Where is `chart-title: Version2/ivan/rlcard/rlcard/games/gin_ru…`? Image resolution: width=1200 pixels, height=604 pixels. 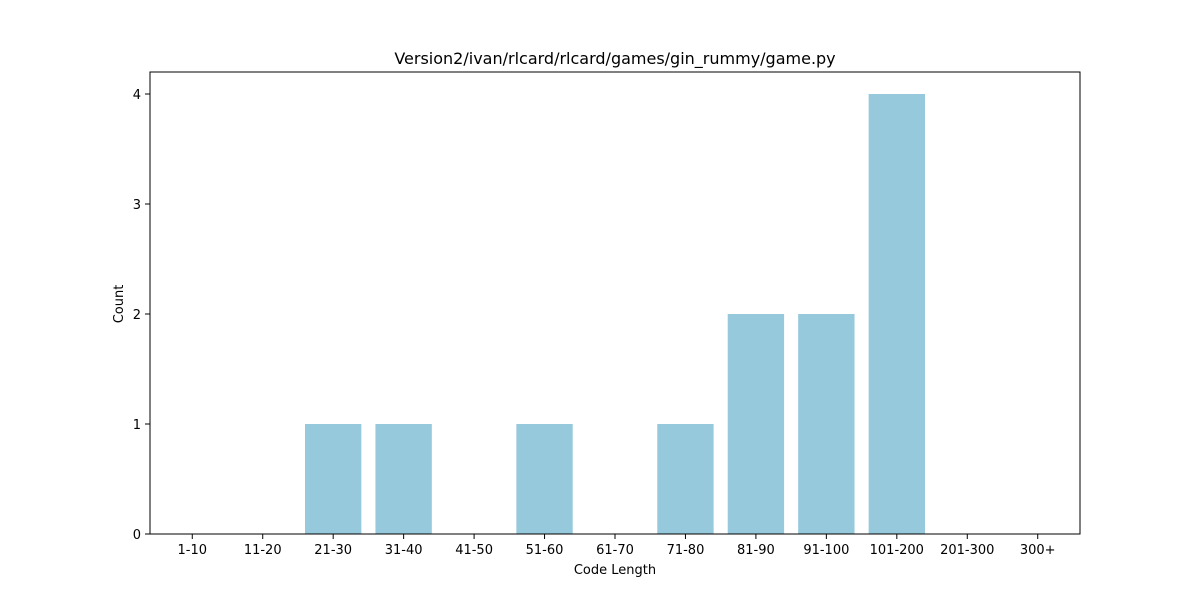 chart-title: Version2/ivan/rlcard/rlcard/games/gin_ru… is located at coordinates (614, 59).